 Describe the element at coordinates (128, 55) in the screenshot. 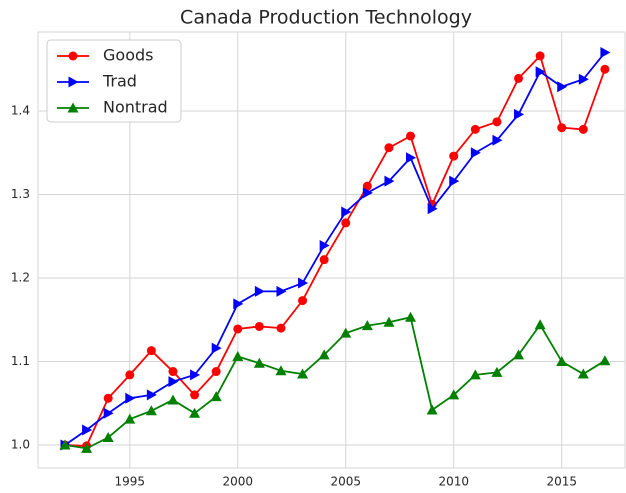

I see `legend-label: Goods` at that location.